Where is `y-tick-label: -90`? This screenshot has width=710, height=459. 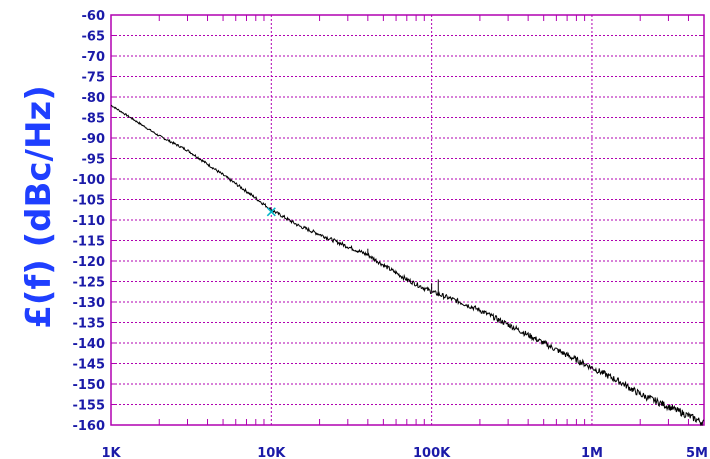
y-tick-label: -90 is located at coordinates (94, 139).